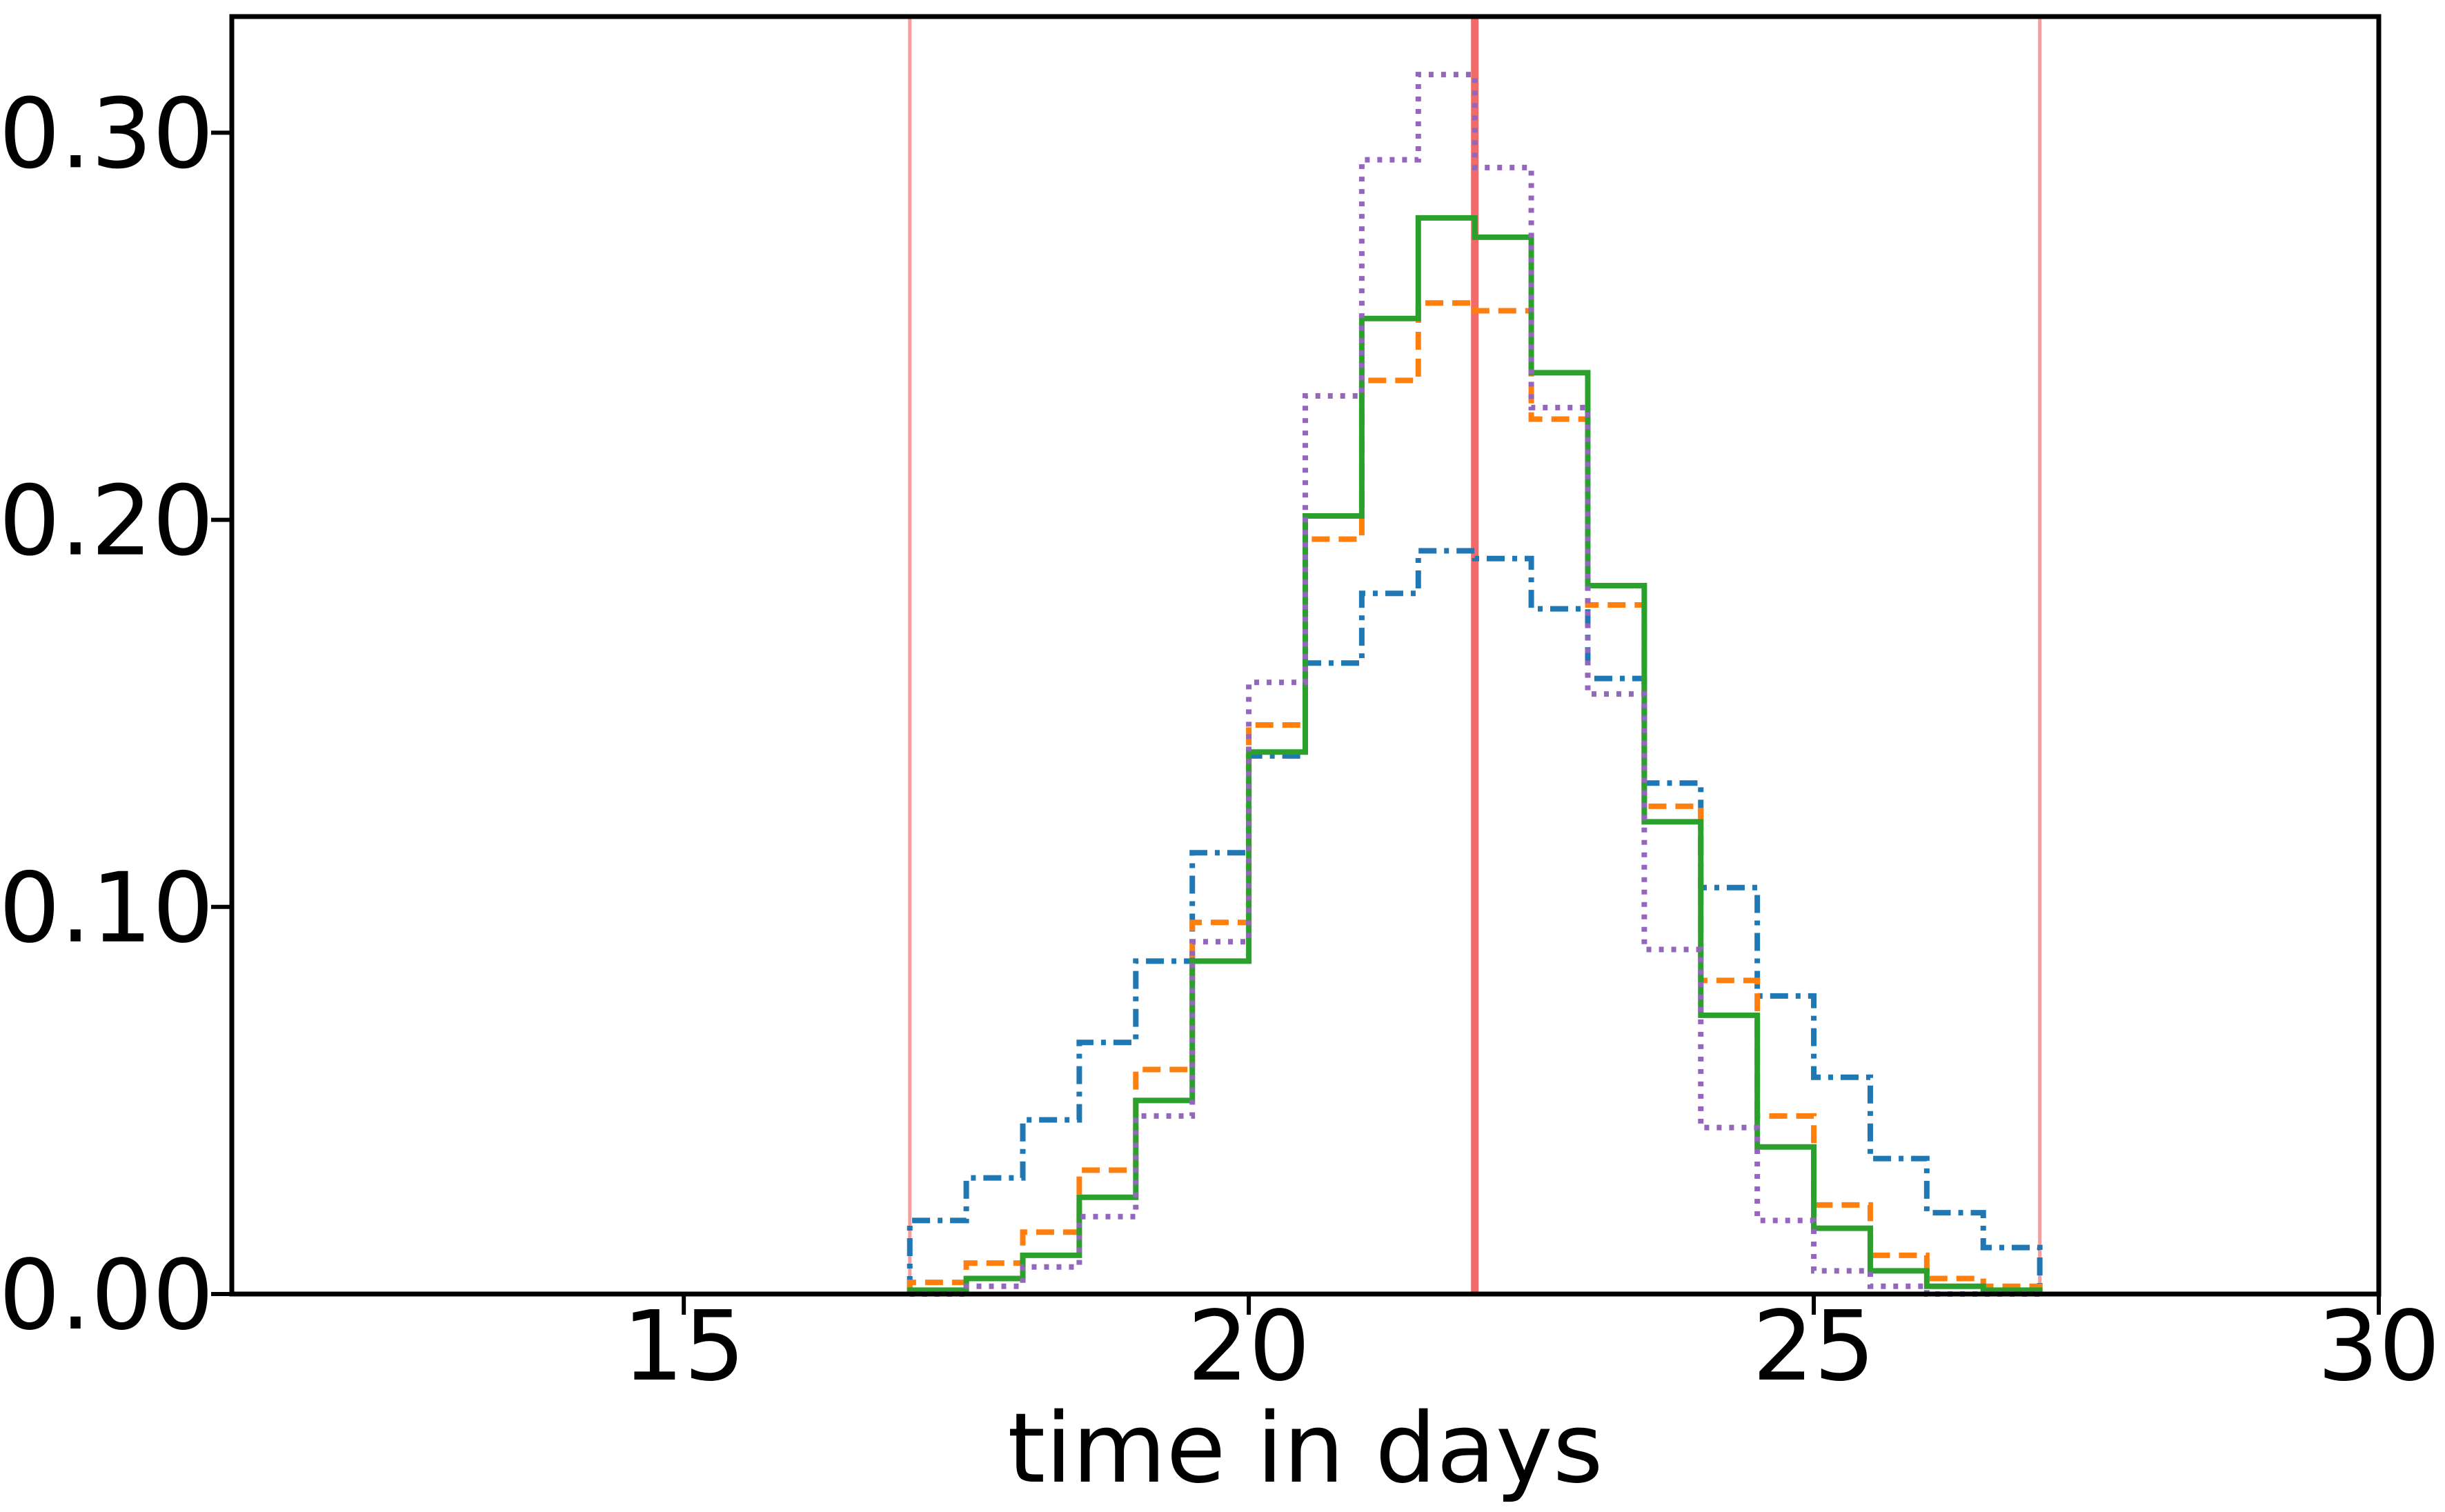 Image resolution: width=2445 pixels, height=1512 pixels. Describe the element at coordinates (1813, 1347) in the screenshot. I see `x-tick-label: 25` at that location.